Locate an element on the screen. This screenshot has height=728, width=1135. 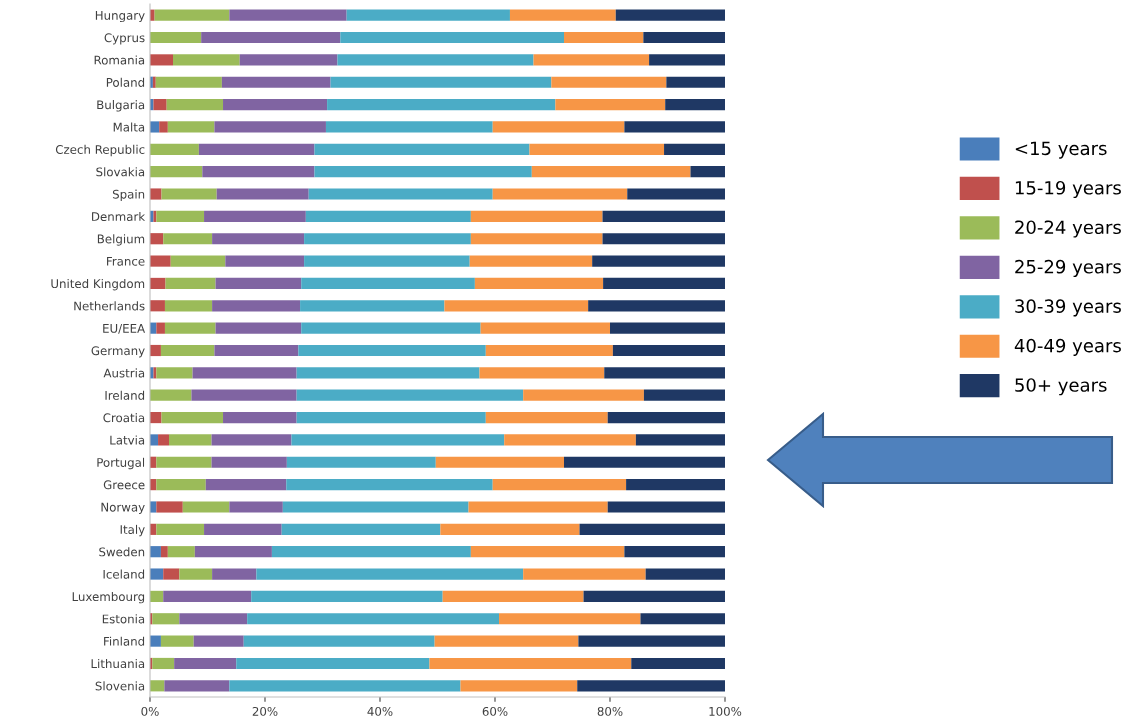
legend-label: <15 years is located at coordinates (1061, 150).